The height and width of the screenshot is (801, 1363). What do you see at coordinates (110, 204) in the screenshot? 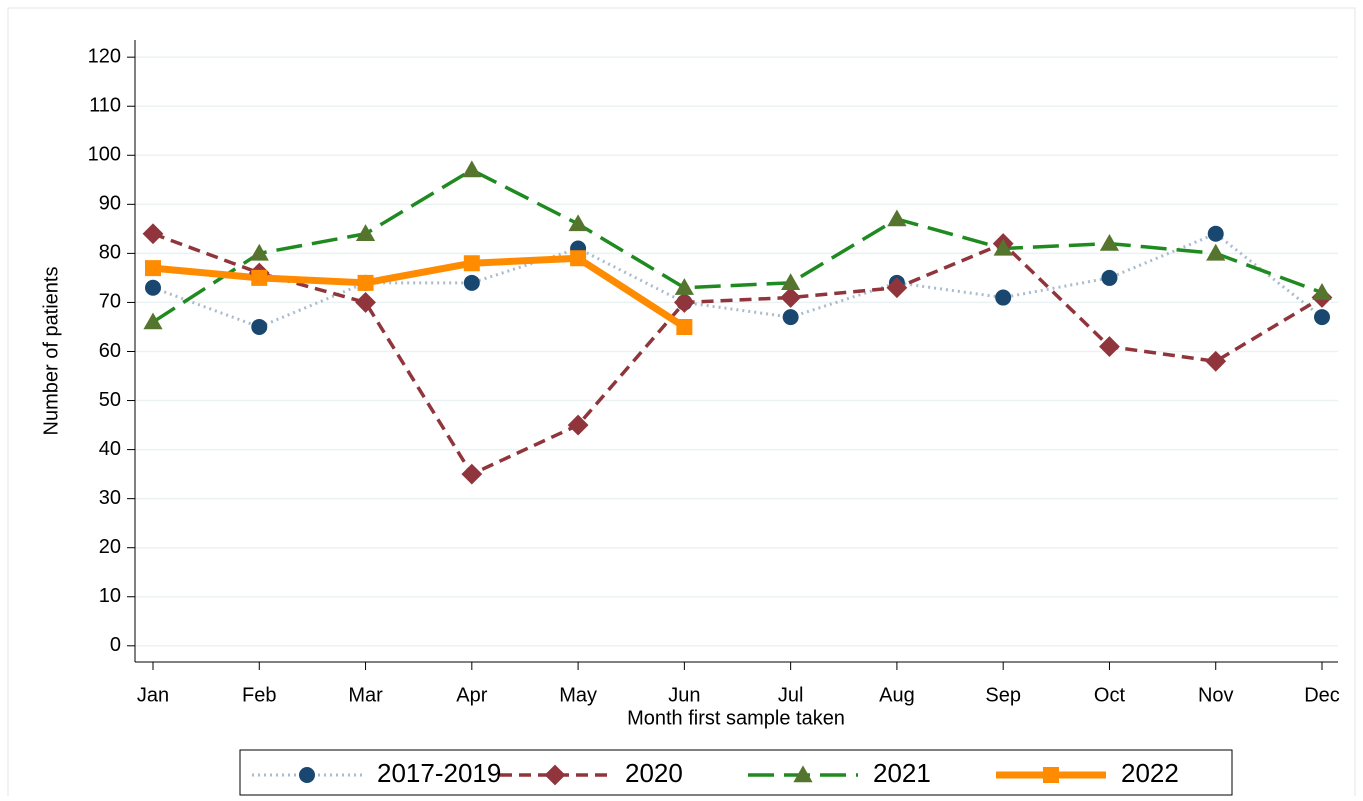
I see `y-tick-label: 90` at bounding box center [110, 204].